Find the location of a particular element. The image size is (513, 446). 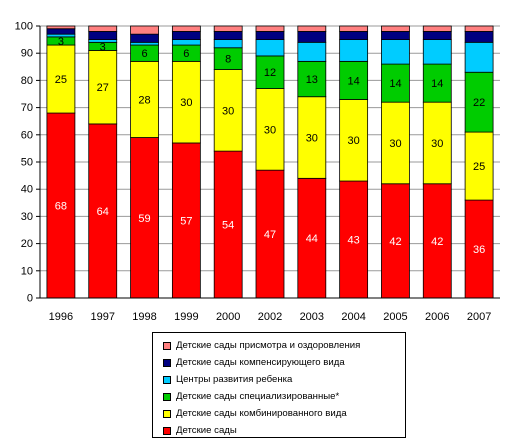

bar-segment-2000-s4 is located at coordinates (228, 36).